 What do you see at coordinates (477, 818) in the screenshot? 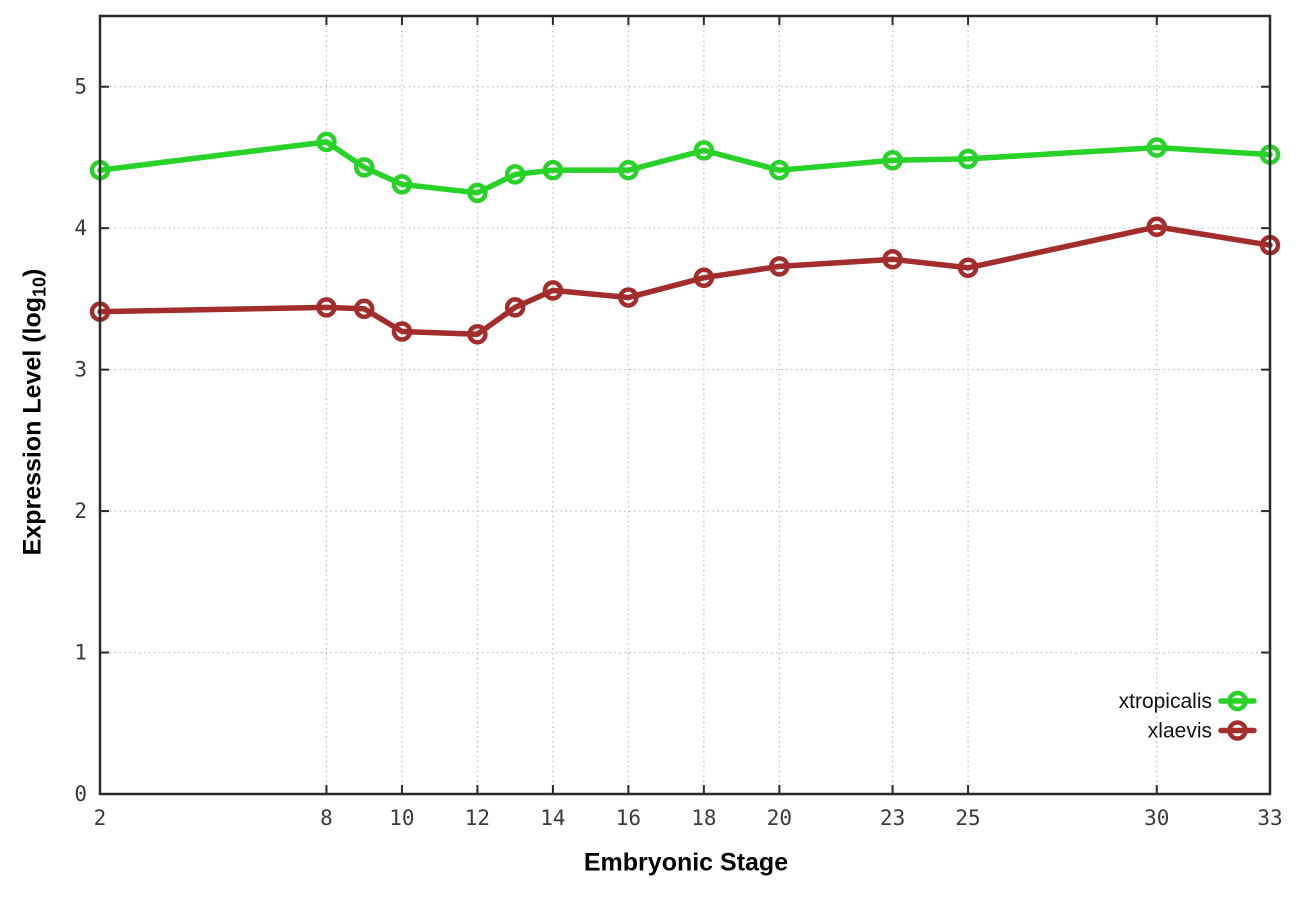
I see `x-tick-label: 12` at bounding box center [477, 818].